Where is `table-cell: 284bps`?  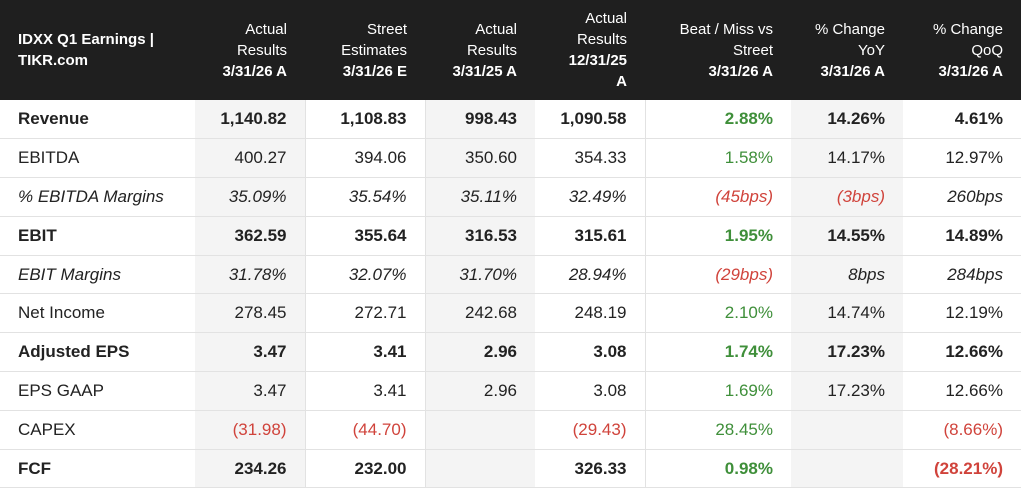
table-cell: 284bps is located at coordinates (975, 274).